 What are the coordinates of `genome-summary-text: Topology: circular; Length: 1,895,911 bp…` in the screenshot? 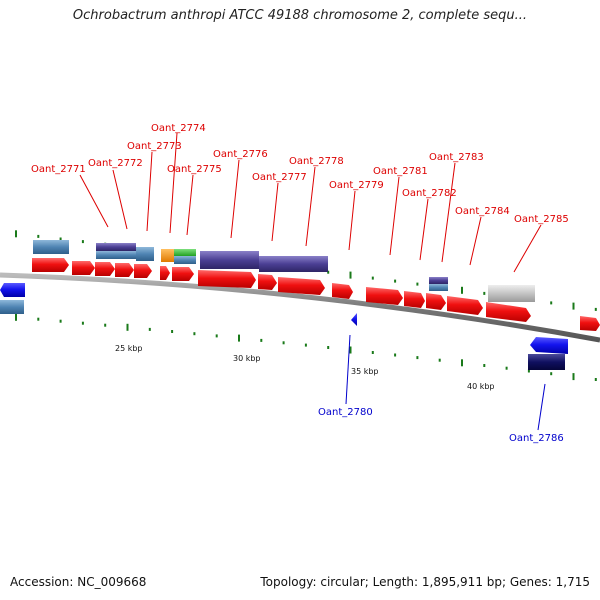 It's located at (425, 582).